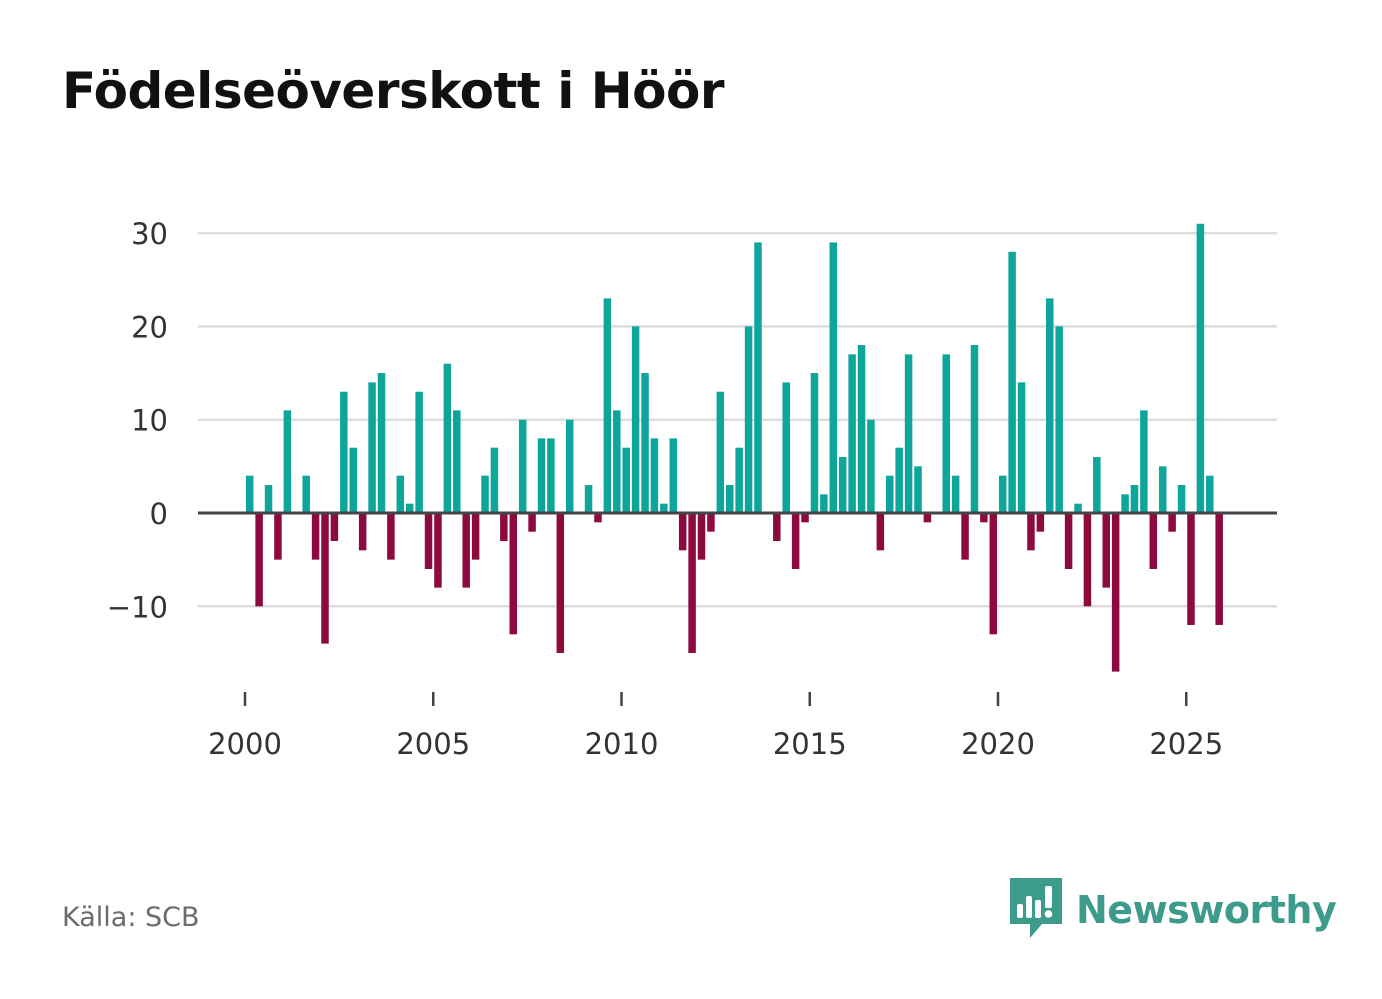  Describe the element at coordinates (149, 421) in the screenshot. I see `y-tick-label: 10` at that location.